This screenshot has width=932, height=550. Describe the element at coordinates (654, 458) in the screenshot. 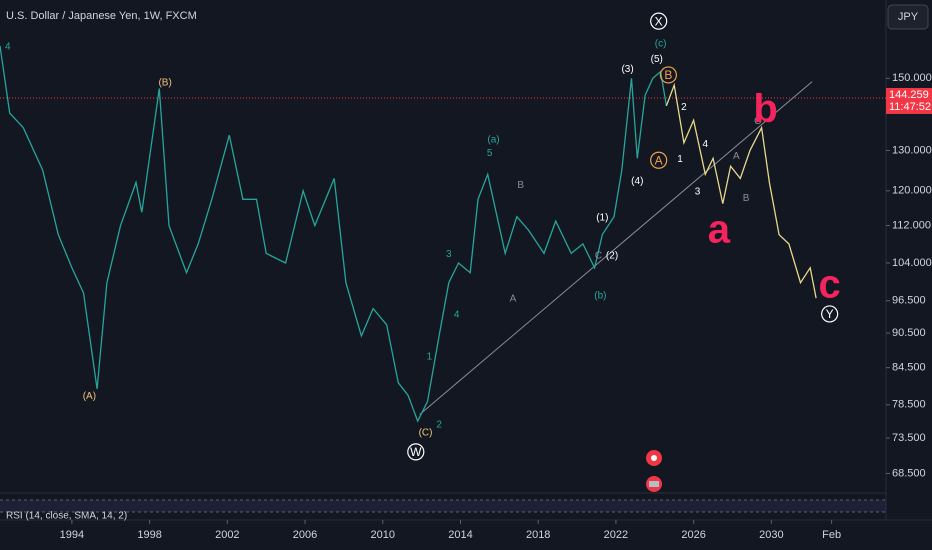

I see `event-icon-dot` at that location.